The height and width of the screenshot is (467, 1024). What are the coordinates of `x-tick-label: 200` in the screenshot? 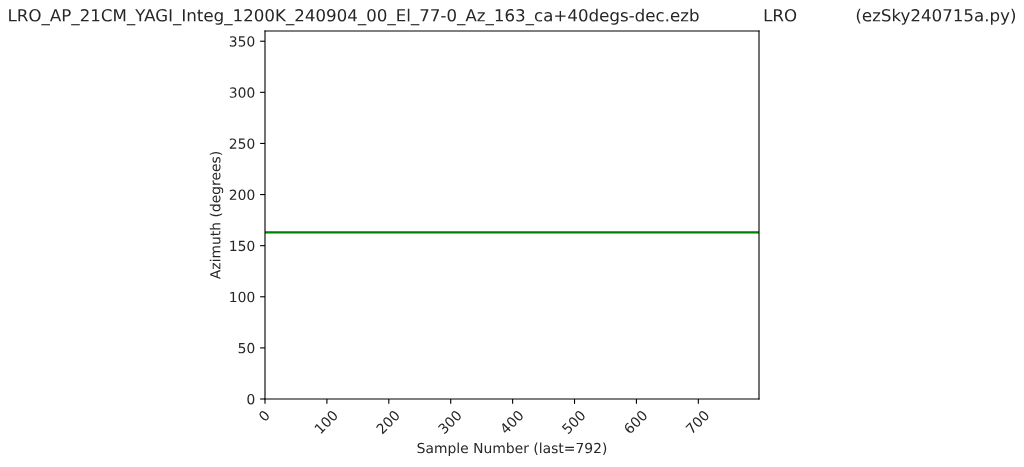 It's located at (388, 422).